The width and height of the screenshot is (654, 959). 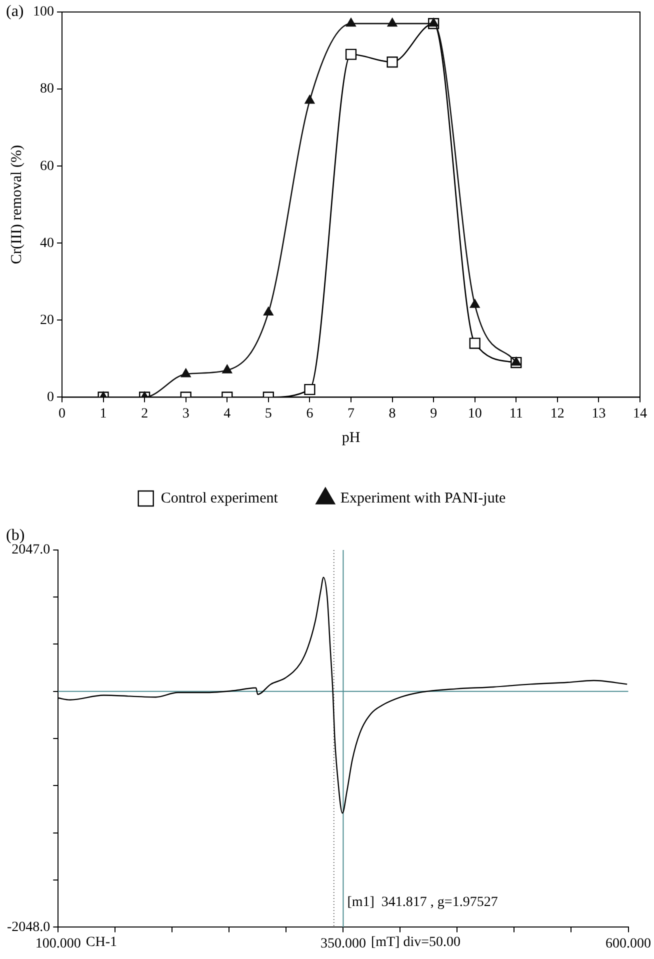 What do you see at coordinates (351, 414) in the screenshot?
I see `x-tick-label: 7` at bounding box center [351, 414].